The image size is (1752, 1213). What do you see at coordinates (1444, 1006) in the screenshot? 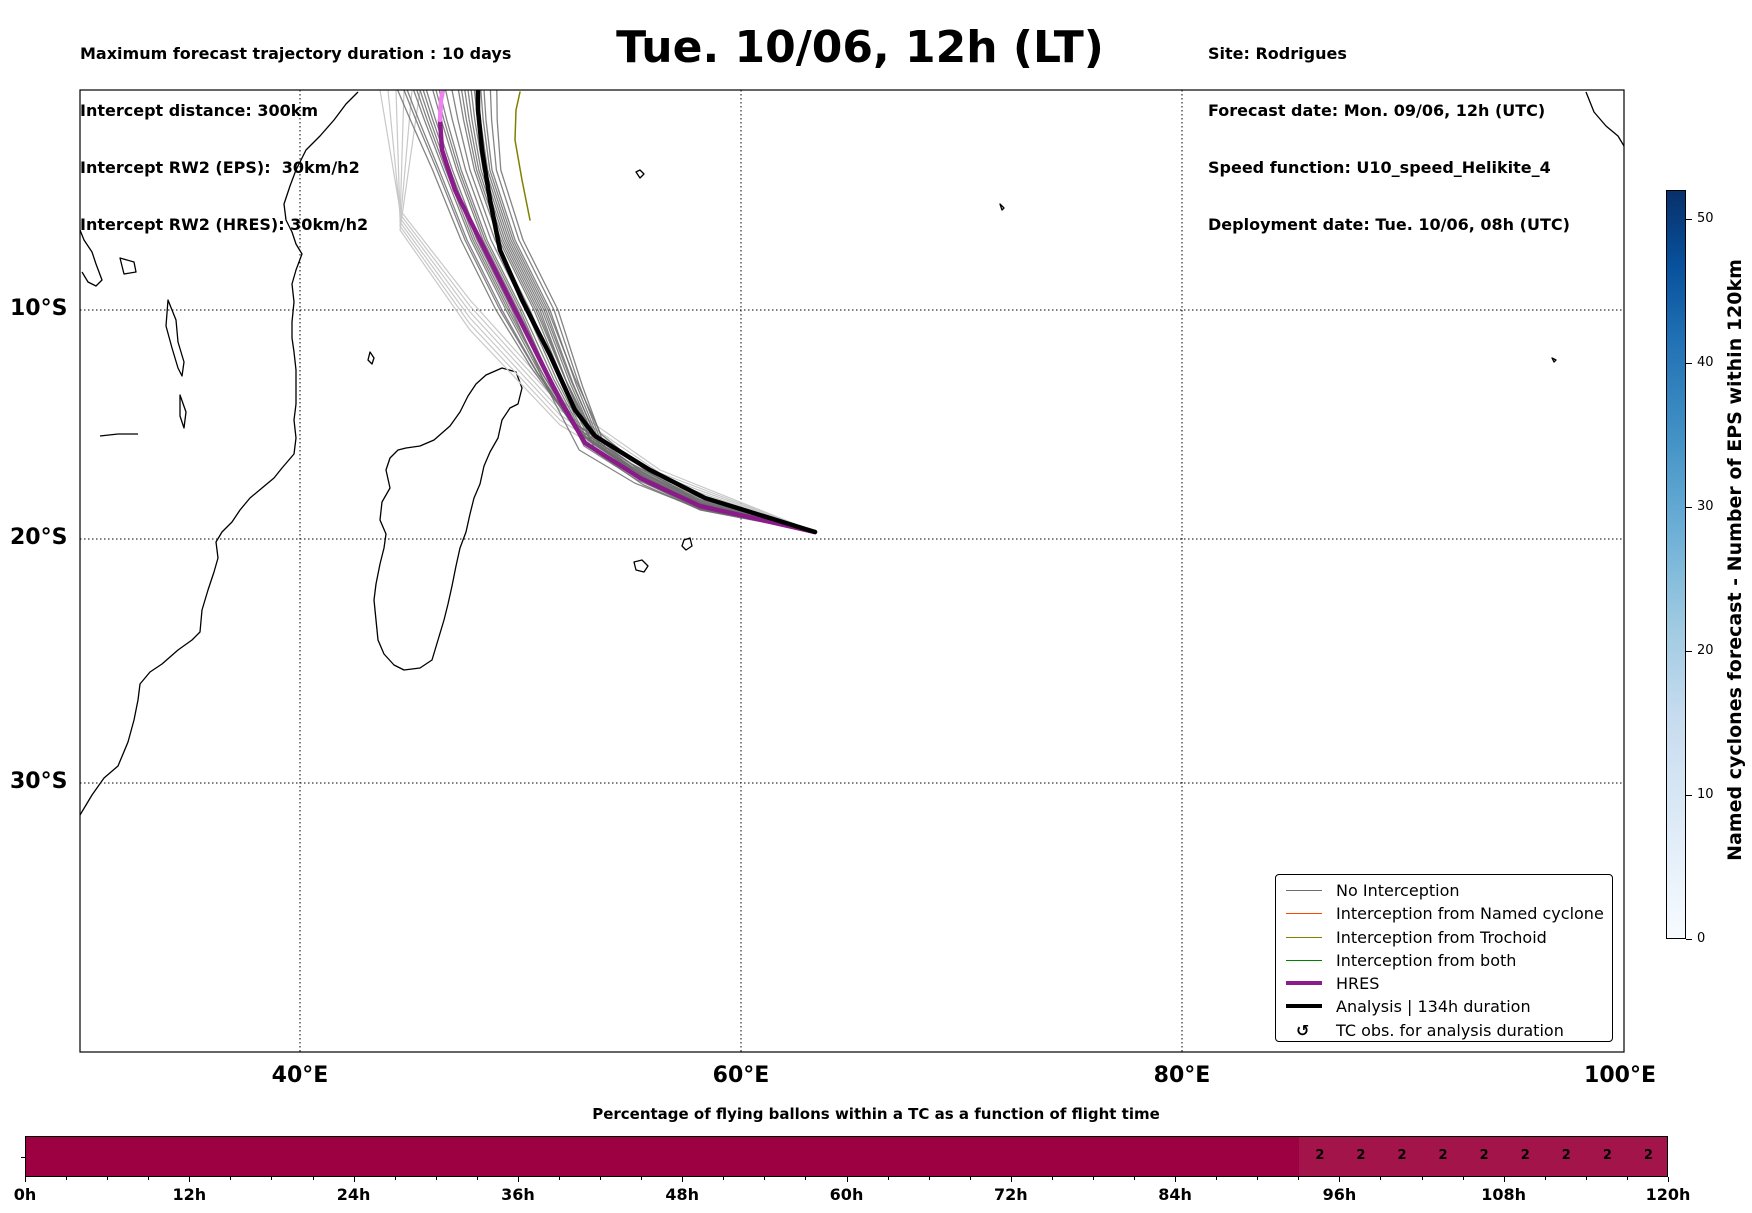
I see `legend-item: Analysis | 134h duration` at bounding box center [1444, 1006].